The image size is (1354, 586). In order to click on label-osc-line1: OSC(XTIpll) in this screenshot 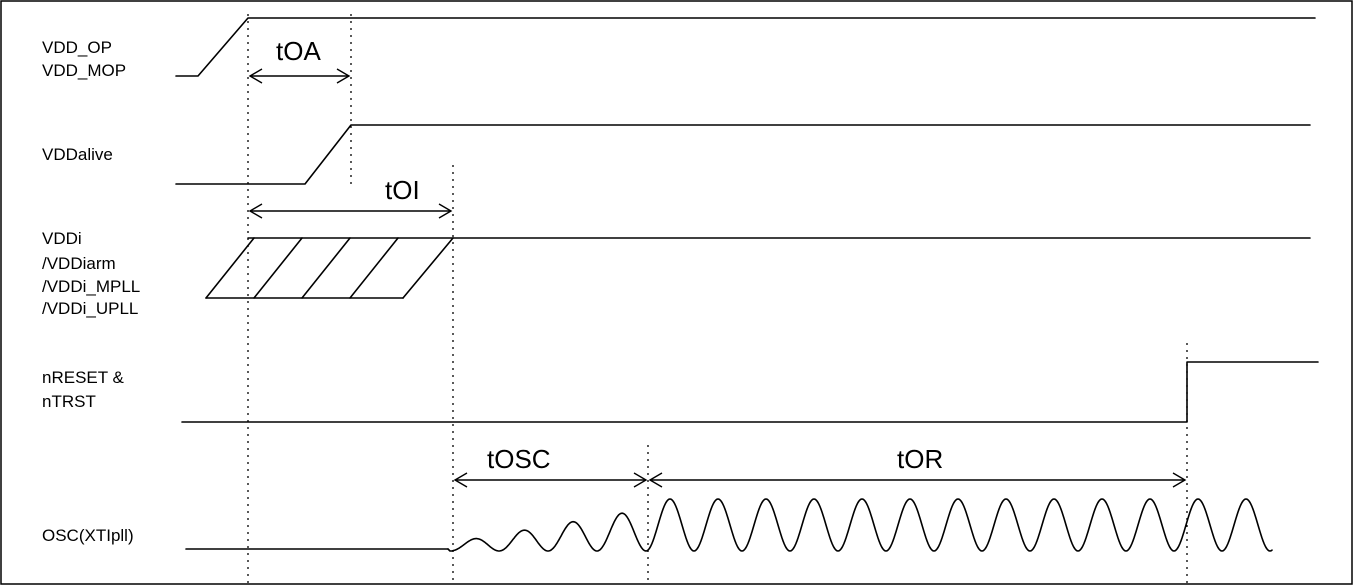, I will do `click(88, 535)`.